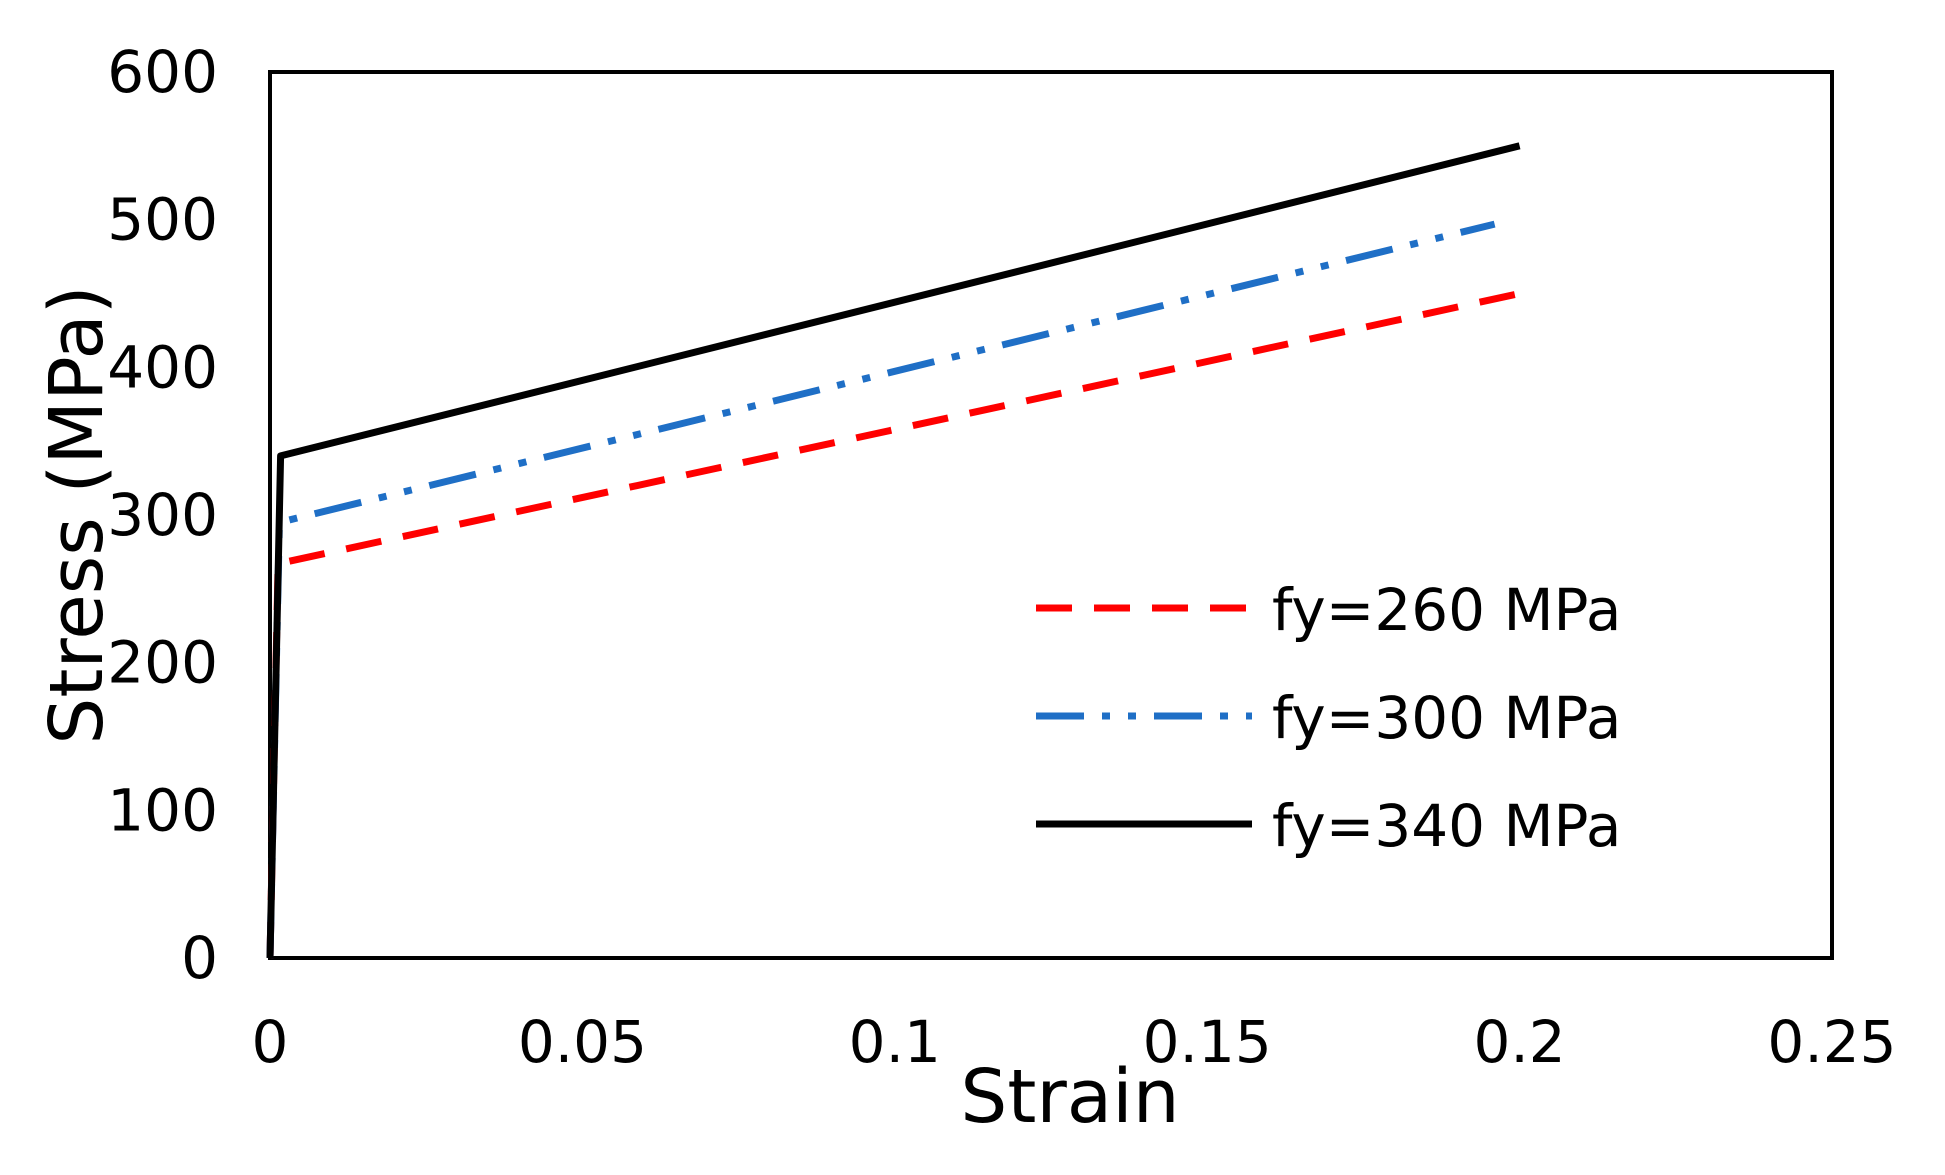  I want to click on y-tick-label: 0, so click(199, 958).